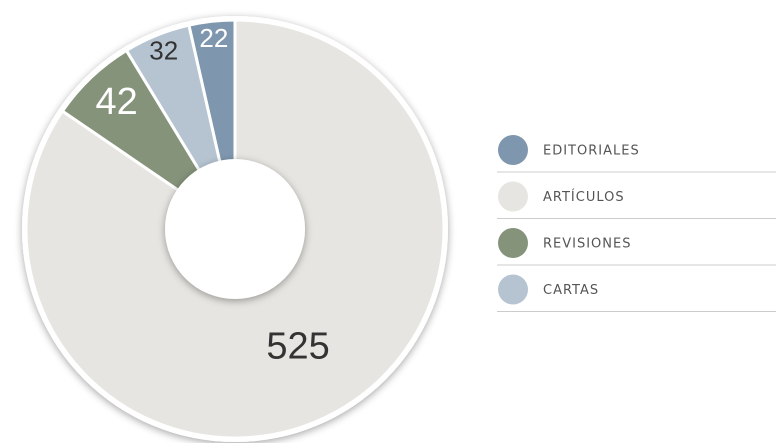 The width and height of the screenshot is (776, 443). What do you see at coordinates (163, 51) in the screenshot?
I see `slice-label: 32` at bounding box center [163, 51].